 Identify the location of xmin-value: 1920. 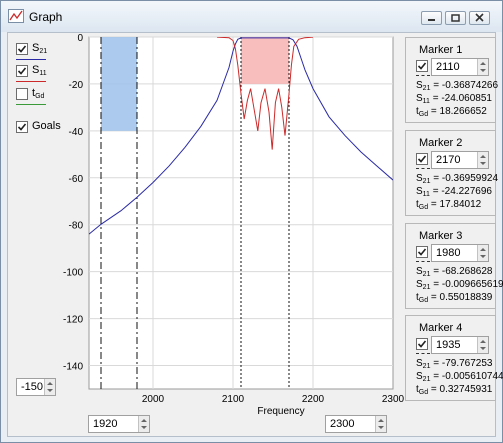
(105, 424).